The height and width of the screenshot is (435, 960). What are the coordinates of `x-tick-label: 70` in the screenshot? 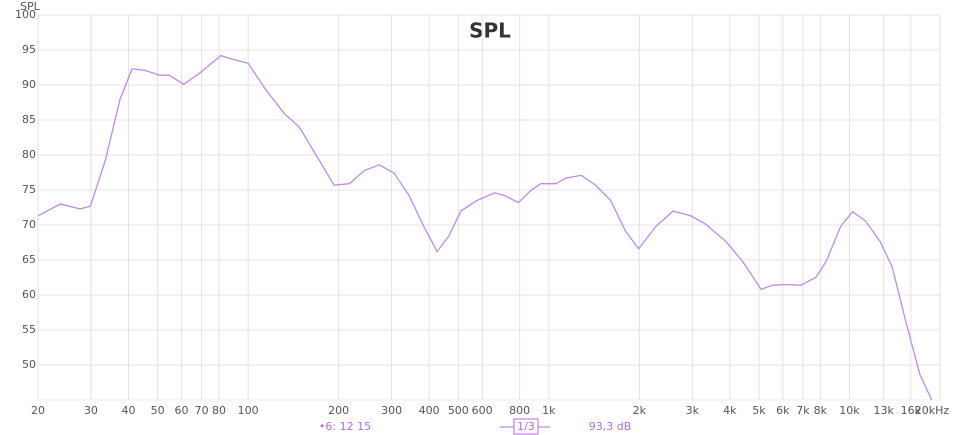 It's located at (202, 410).